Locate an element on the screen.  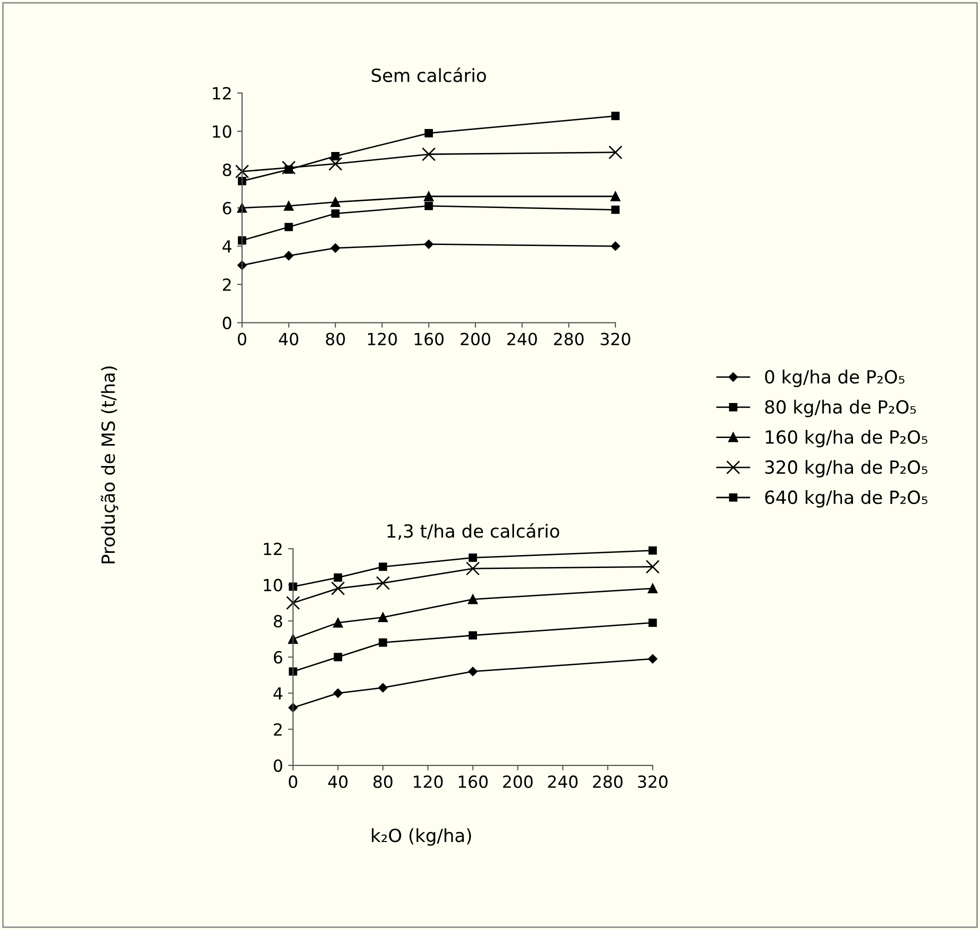
legend-label: 160 kg/ha de P₂O₅ is located at coordinates (847, 439).